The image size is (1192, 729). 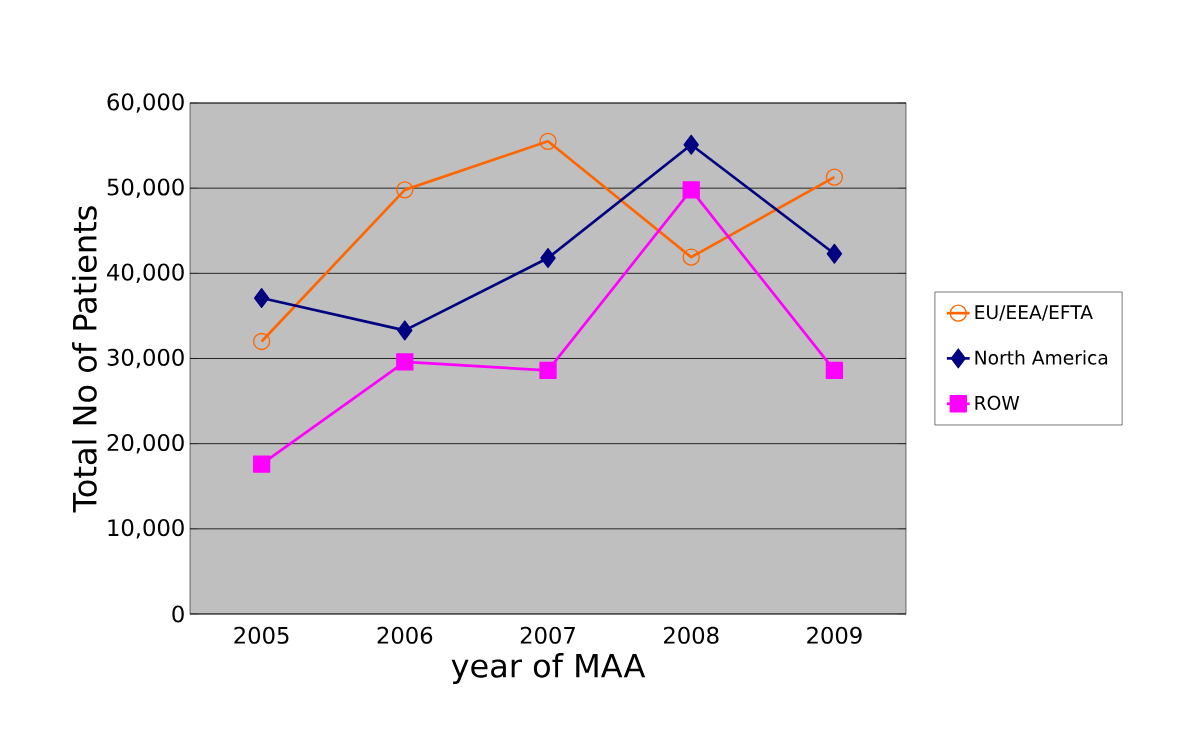 What do you see at coordinates (145, 358) in the screenshot?
I see `y-tick-label: 30,000` at bounding box center [145, 358].